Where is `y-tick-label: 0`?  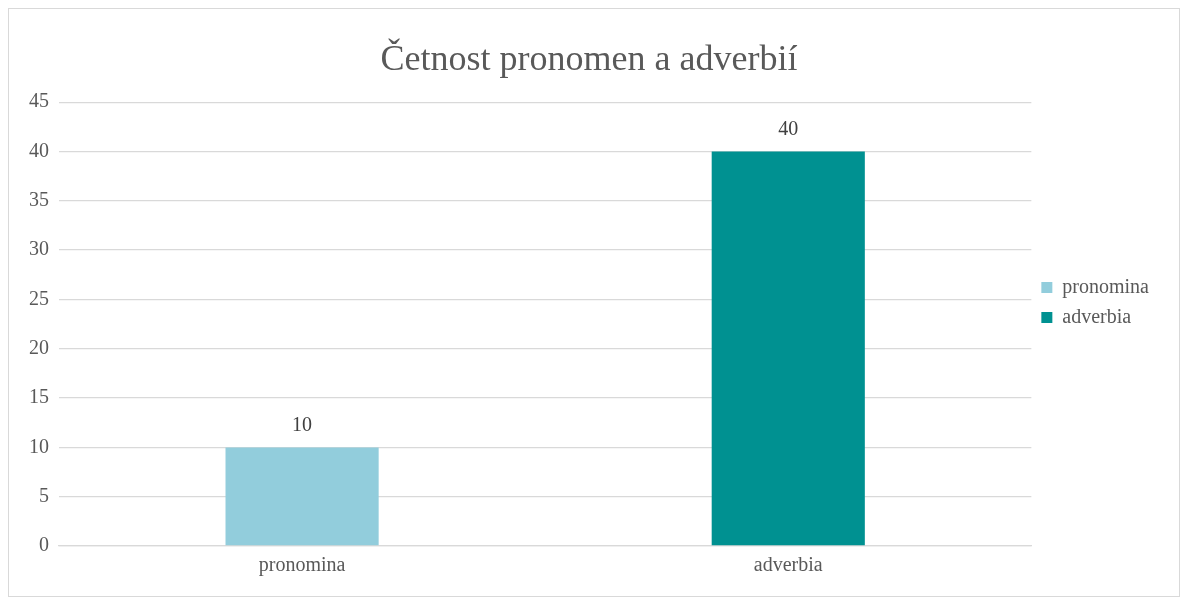 y-tick-label: 0 is located at coordinates (44, 544).